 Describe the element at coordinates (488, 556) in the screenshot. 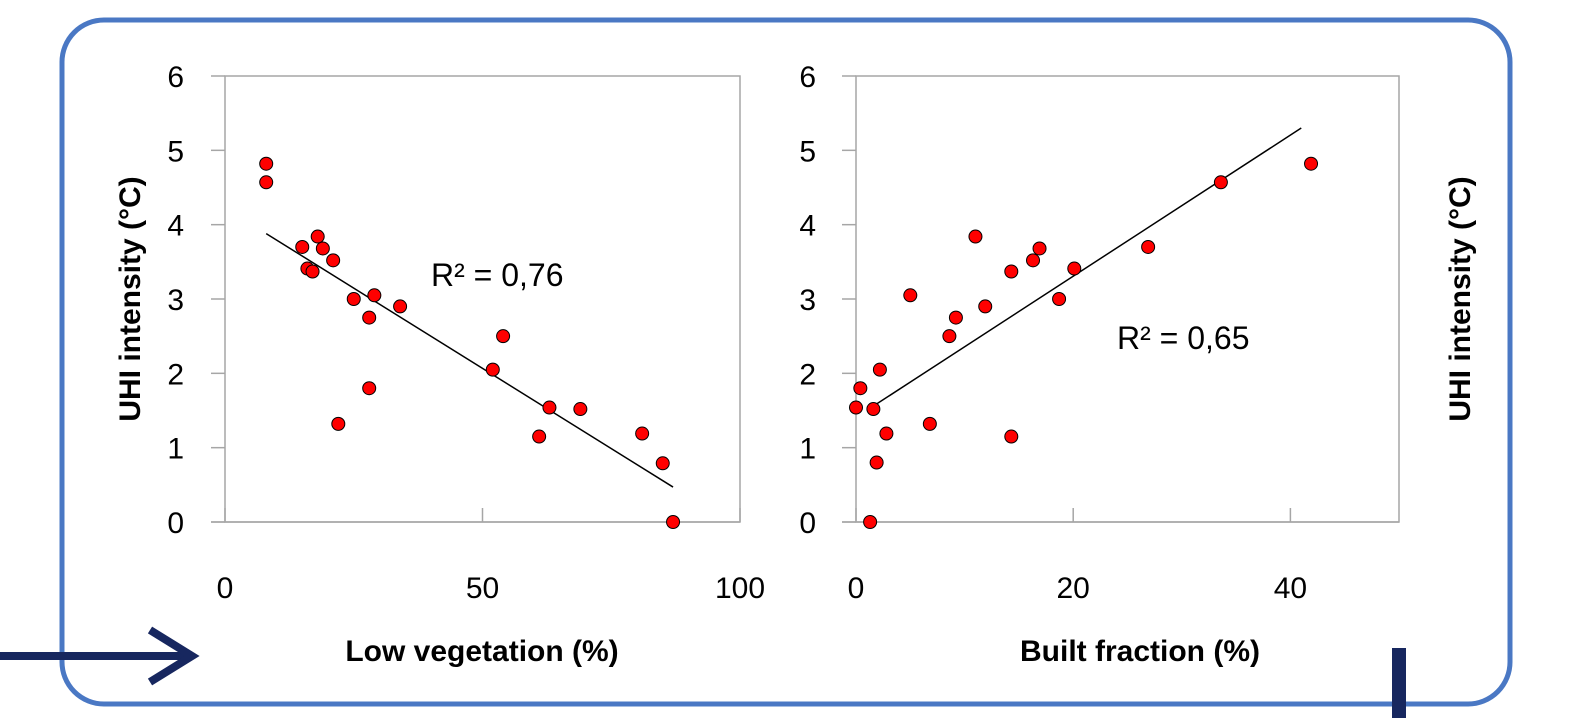

I see `x-axis-ticks: 0 50 100` at that location.